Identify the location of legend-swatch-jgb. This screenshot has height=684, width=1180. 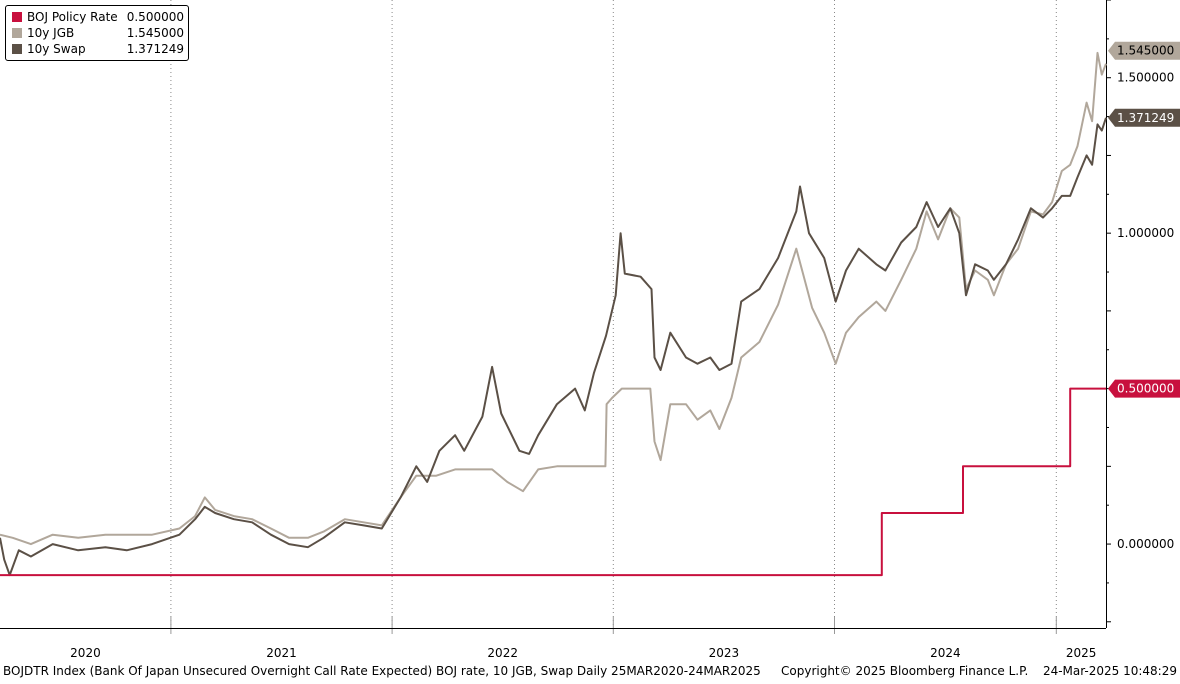
(17, 33).